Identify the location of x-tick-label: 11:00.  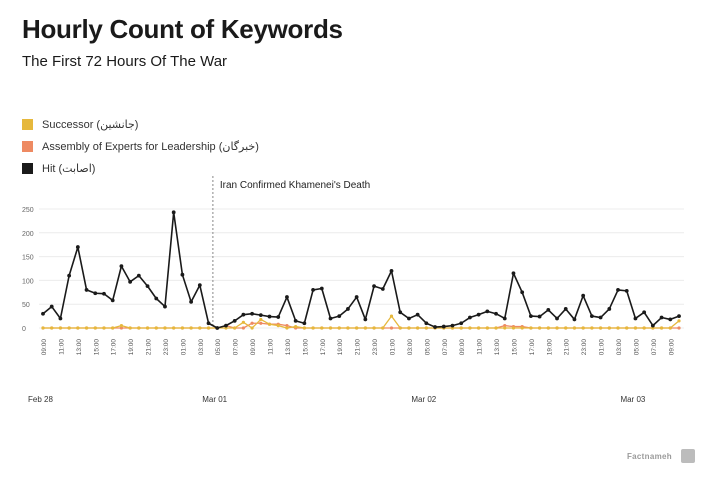
(480, 347).